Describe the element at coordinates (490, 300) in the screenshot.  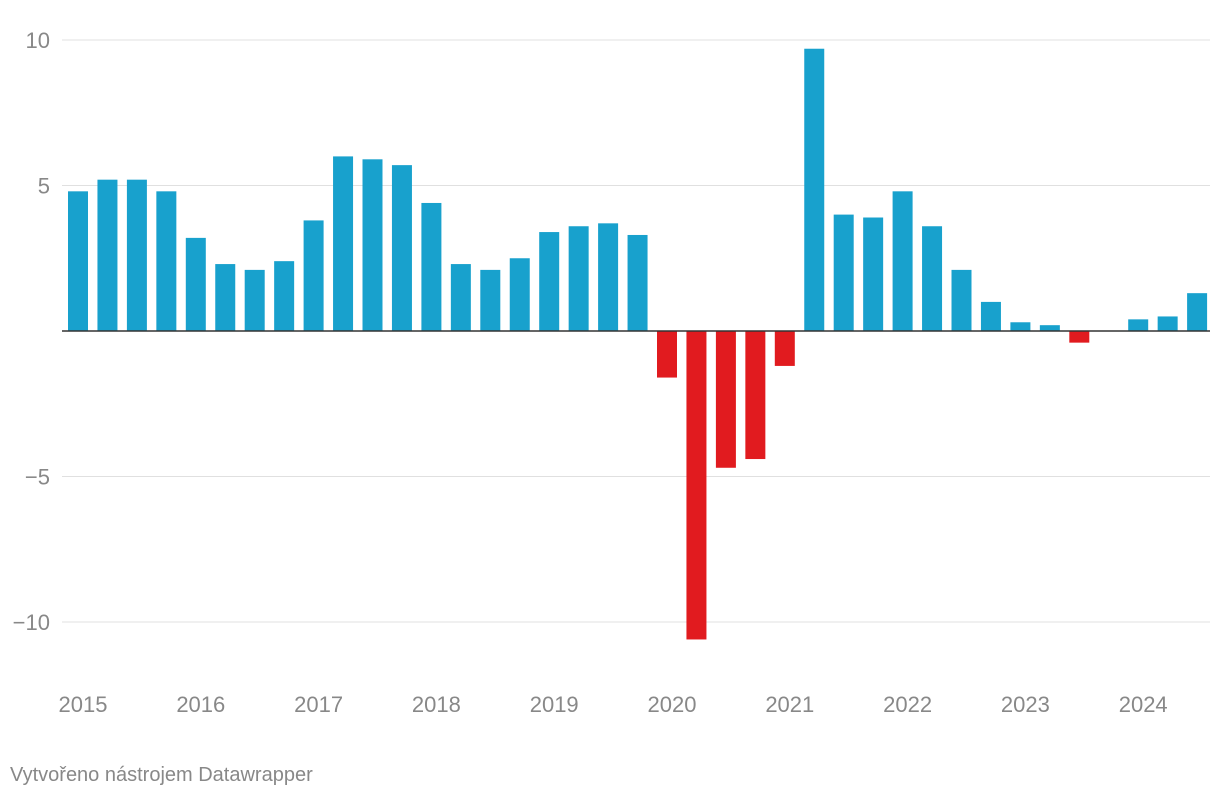
I see `bar-2018-Q3` at that location.